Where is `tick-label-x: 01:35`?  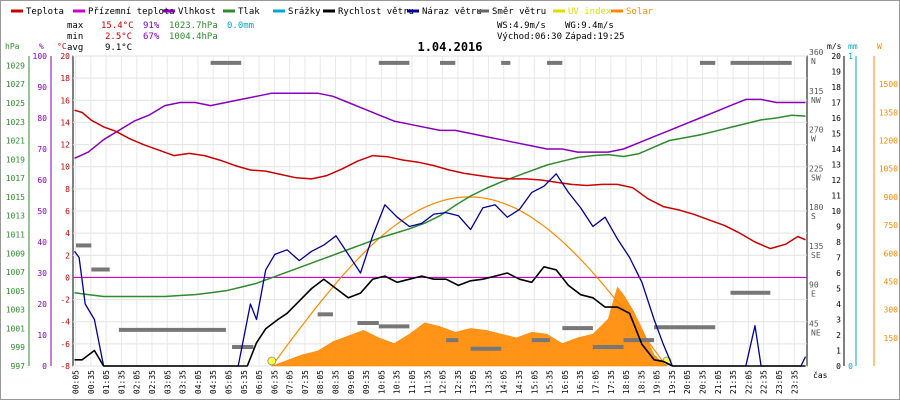 tick-label-x: 01:35 is located at coordinates (121, 382).